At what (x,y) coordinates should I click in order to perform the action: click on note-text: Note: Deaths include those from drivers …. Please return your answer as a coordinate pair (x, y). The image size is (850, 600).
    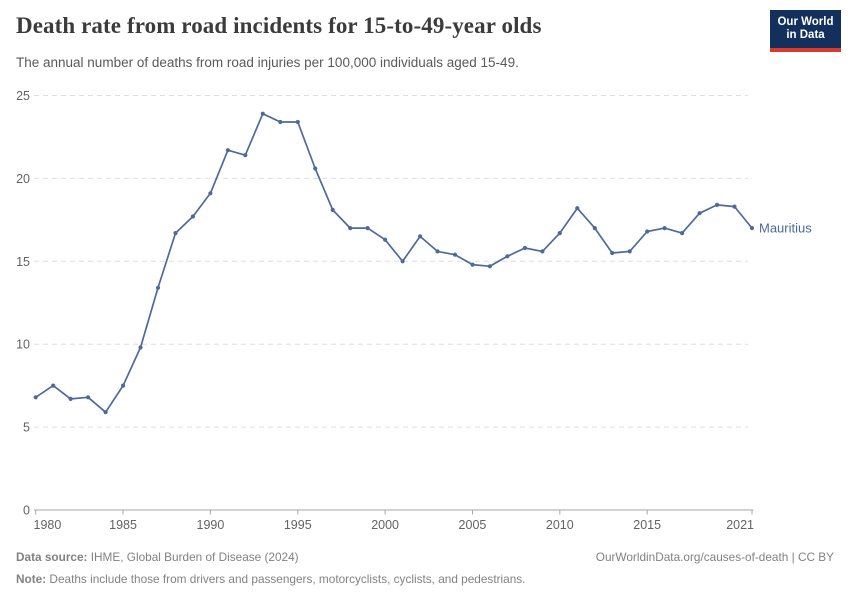
    Looking at the image, I should click on (270, 579).